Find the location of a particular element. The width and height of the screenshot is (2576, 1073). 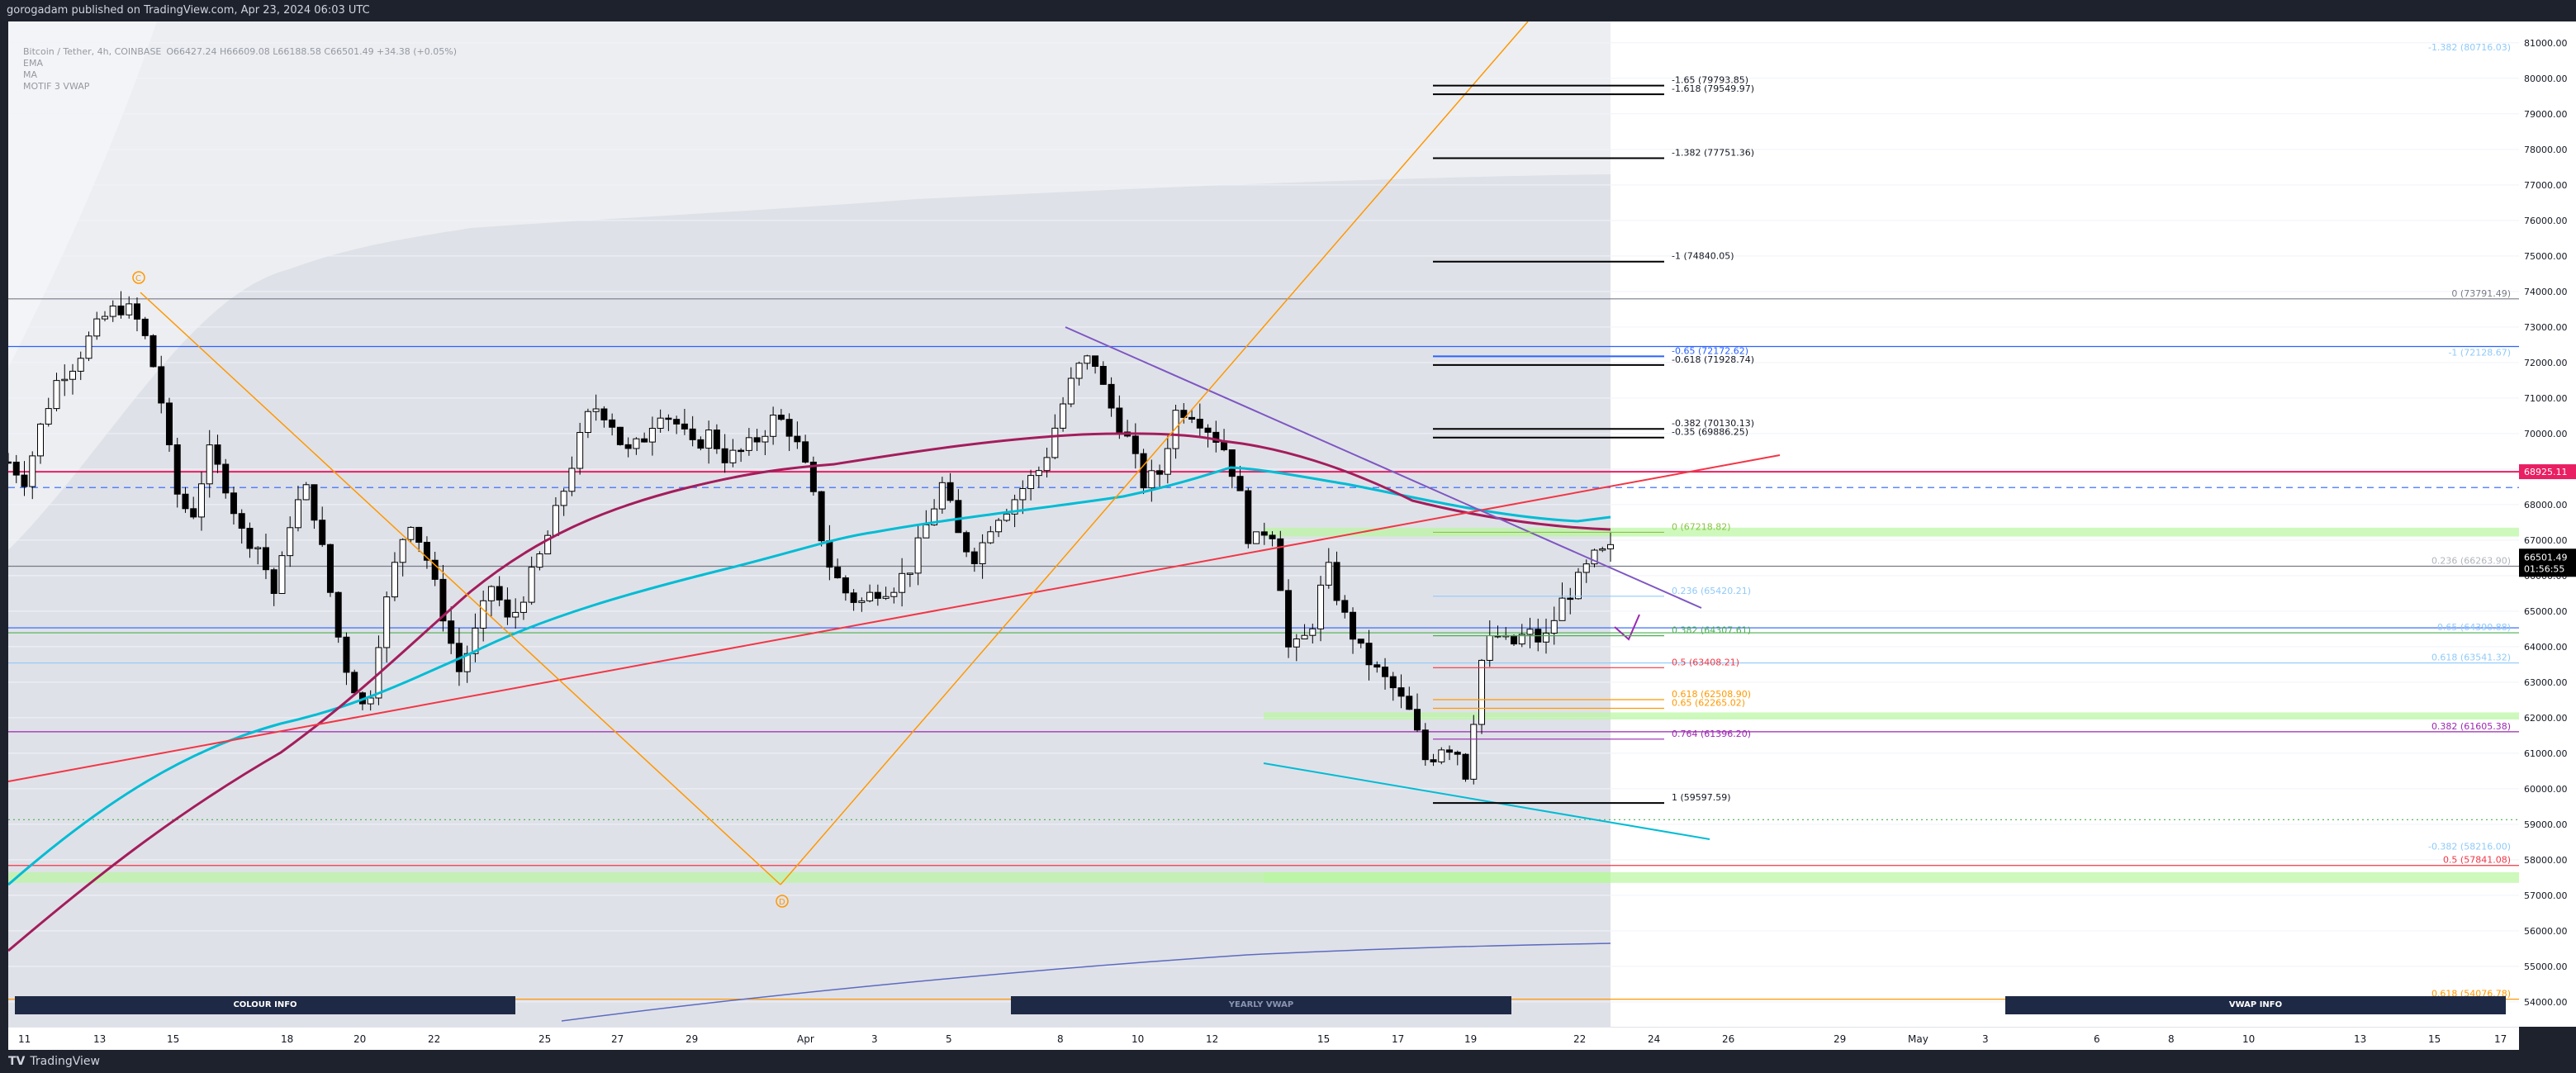

legend-indicator-ema: EMA is located at coordinates (33, 64).